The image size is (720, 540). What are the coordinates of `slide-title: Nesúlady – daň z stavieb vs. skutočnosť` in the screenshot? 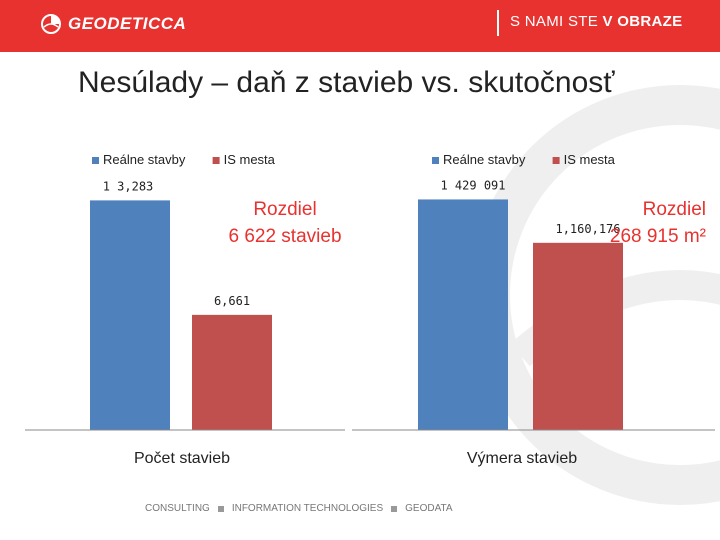 It's located at (346, 82).